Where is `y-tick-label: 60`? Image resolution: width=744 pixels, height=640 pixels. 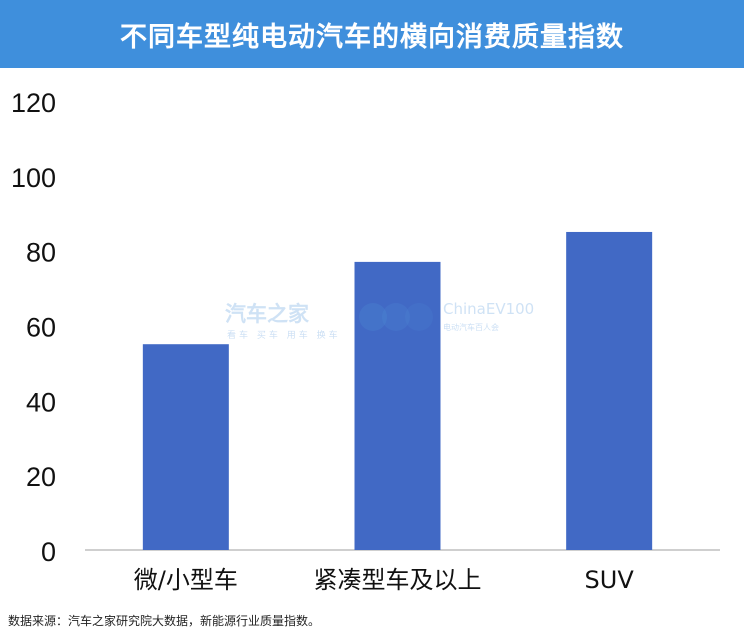
y-tick-label: 60 is located at coordinates (41, 328).